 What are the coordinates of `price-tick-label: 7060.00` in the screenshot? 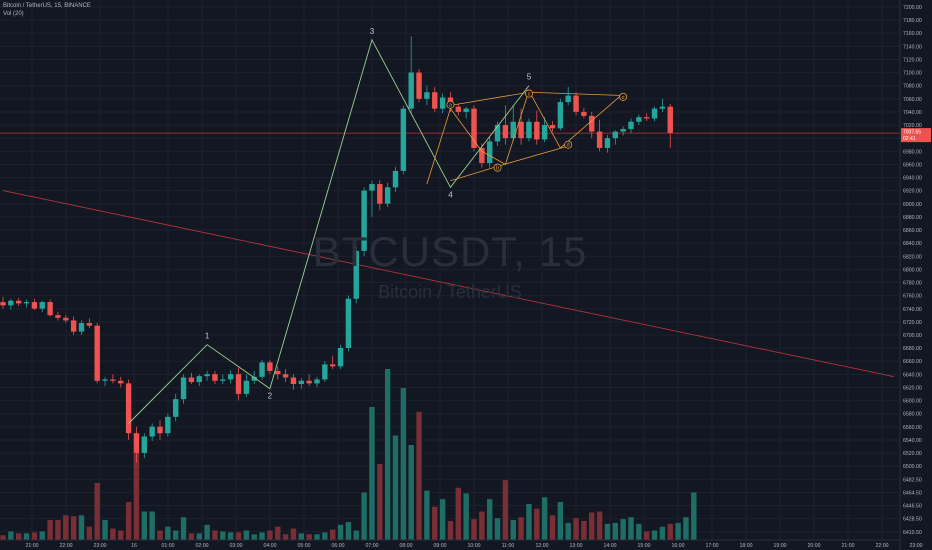 It's located at (912, 100).